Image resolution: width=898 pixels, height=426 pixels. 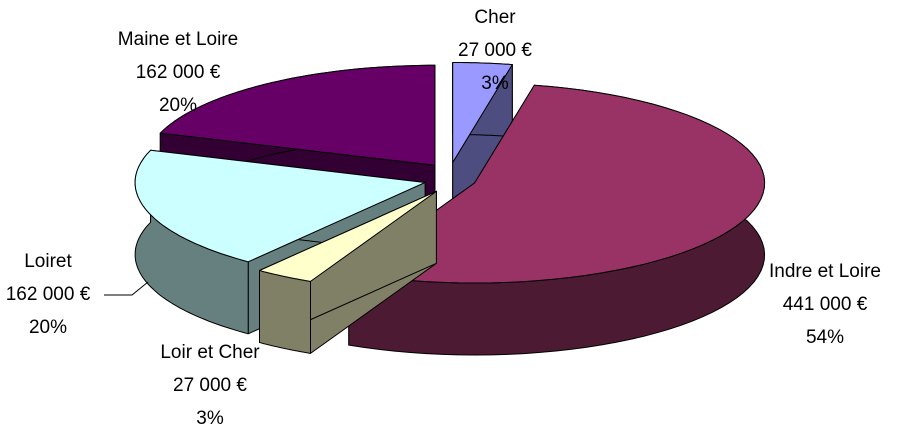 I want to click on slice-wall, so click(x=285, y=312).